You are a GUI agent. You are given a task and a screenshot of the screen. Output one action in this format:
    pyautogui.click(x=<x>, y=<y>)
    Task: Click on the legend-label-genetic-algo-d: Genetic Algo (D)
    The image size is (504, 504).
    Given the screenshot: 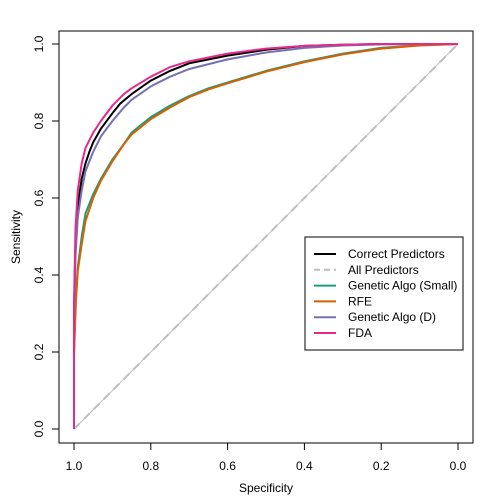 What is the action you would take?
    pyautogui.click(x=392, y=317)
    